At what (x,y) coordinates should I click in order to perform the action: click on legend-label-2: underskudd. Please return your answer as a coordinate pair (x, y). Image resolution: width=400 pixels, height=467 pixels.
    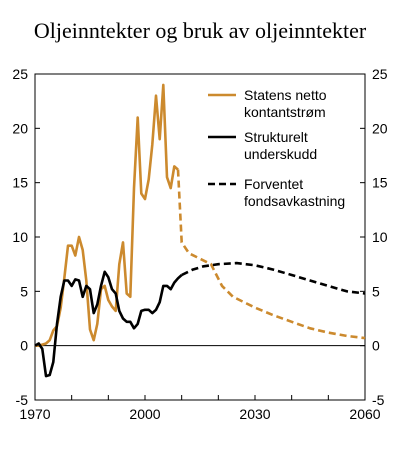
    Looking at the image, I should click on (280, 154).